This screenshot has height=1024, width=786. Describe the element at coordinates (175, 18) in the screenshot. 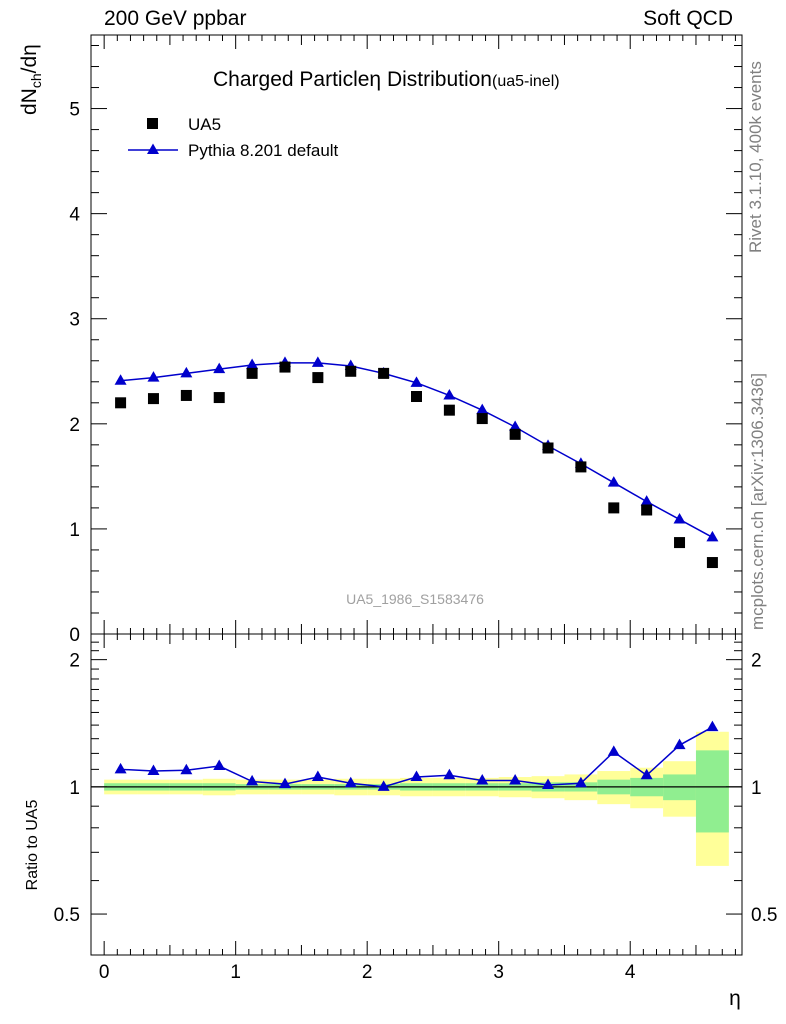

I see `header-left: 200 GeV ppbar` at that location.